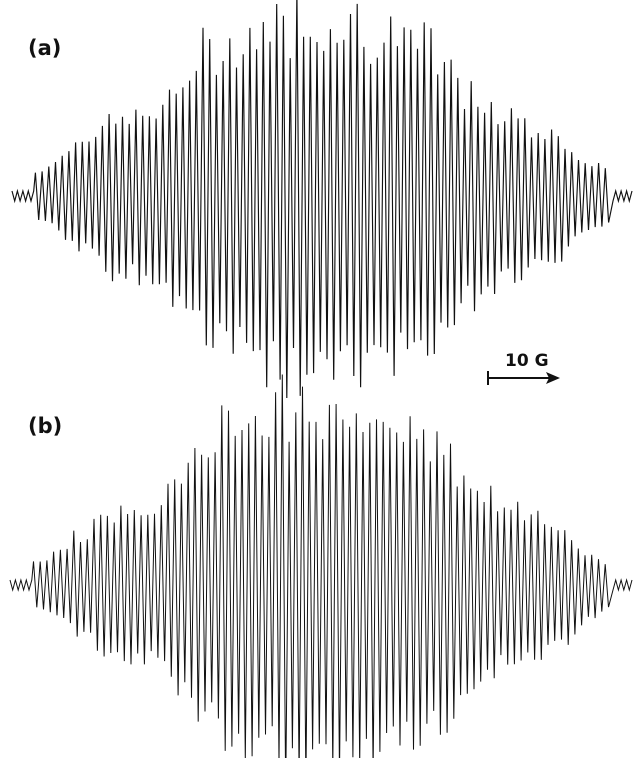 The image size is (640, 758). I want to click on scale-bar-label: 10 G, so click(527, 361).